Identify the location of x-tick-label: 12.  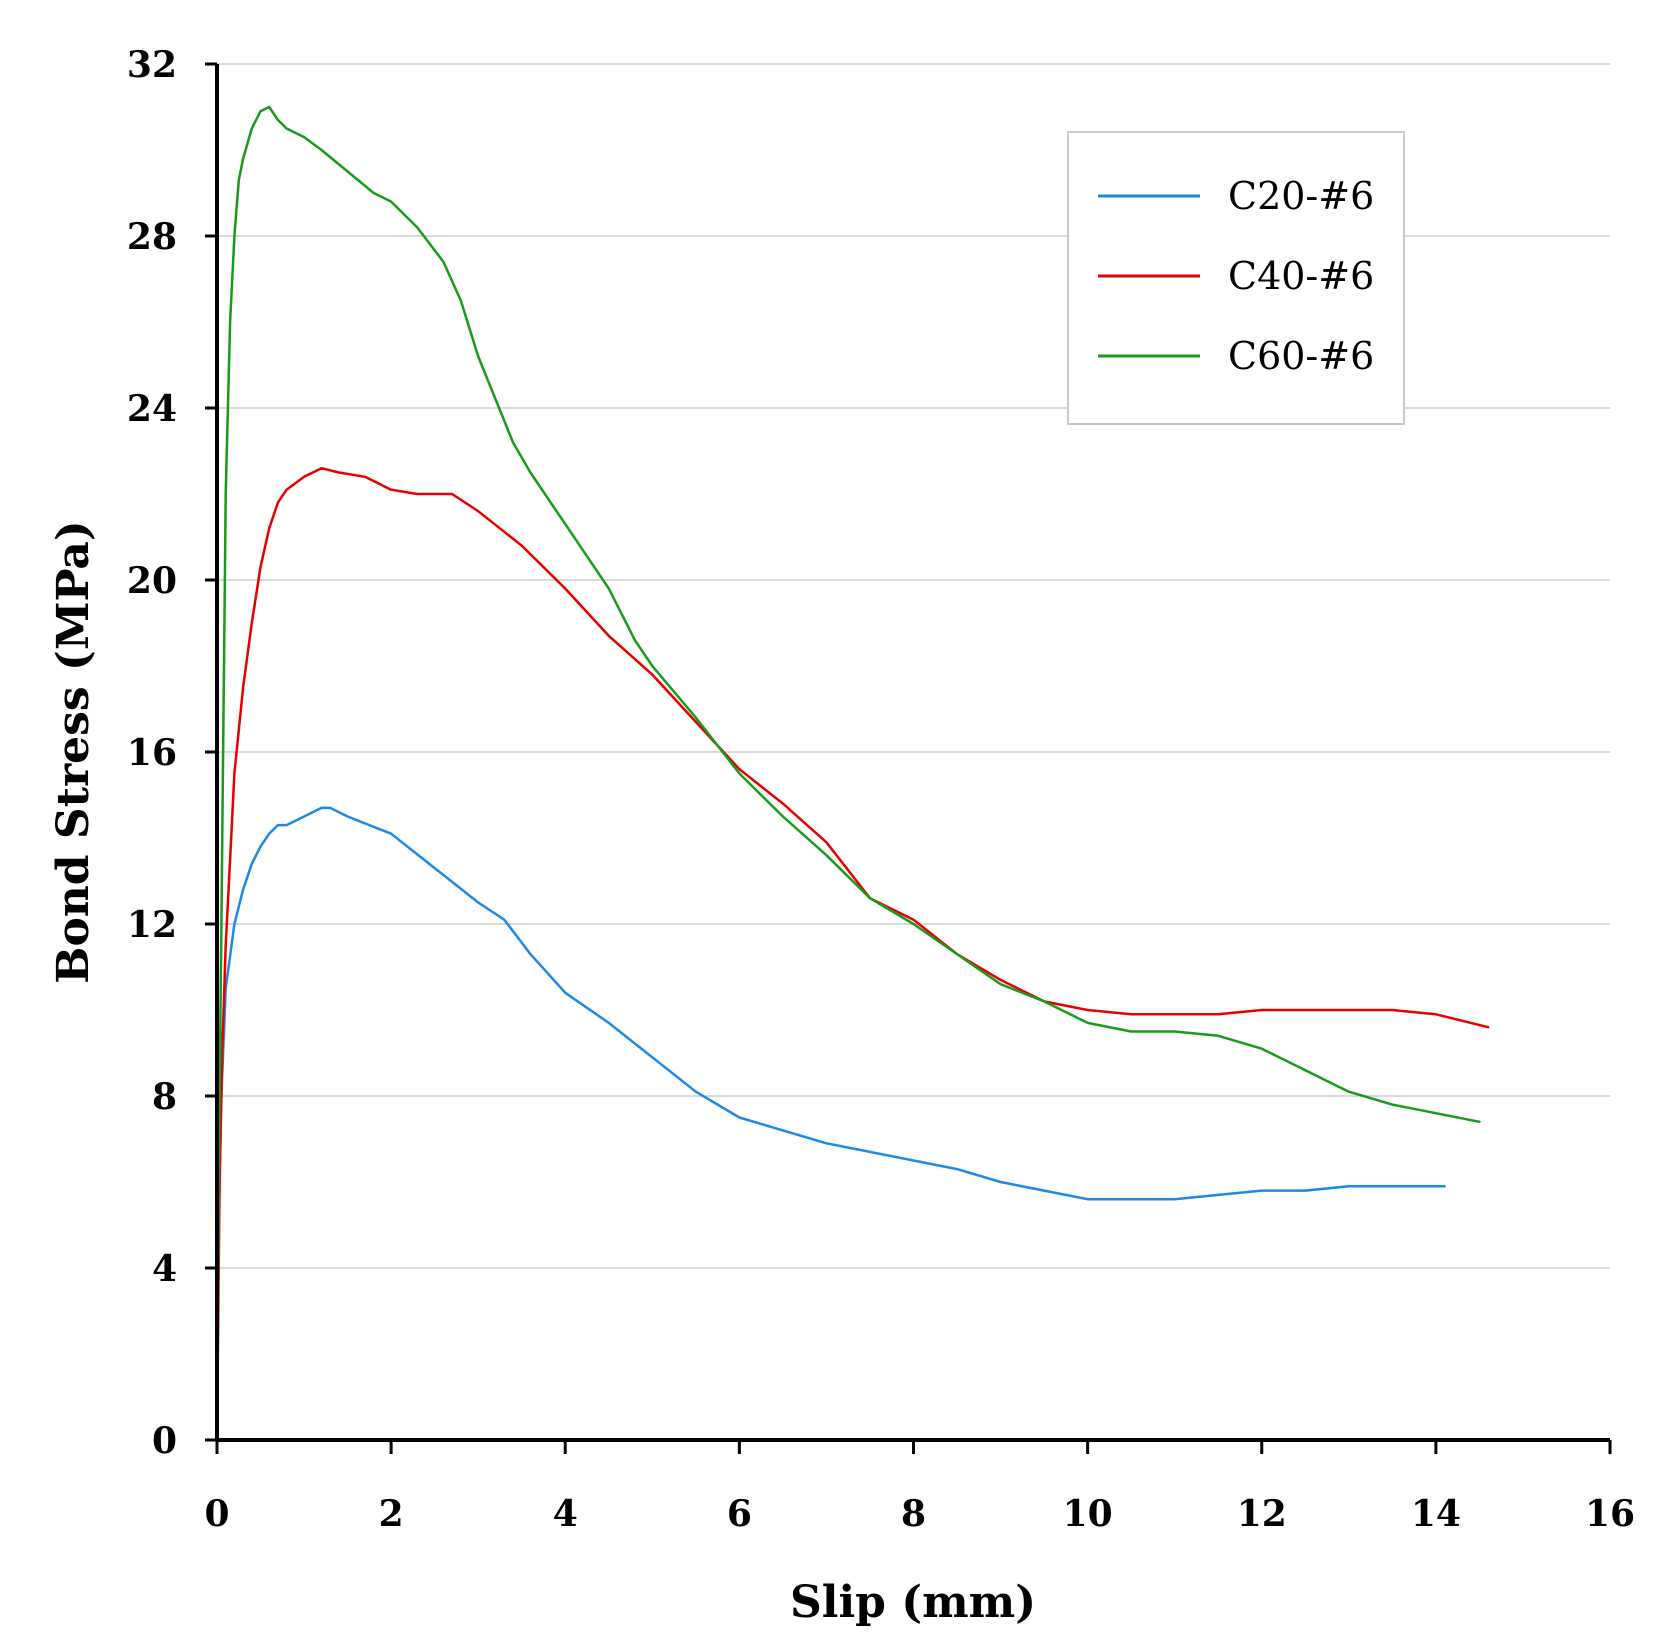
(1262, 1514).